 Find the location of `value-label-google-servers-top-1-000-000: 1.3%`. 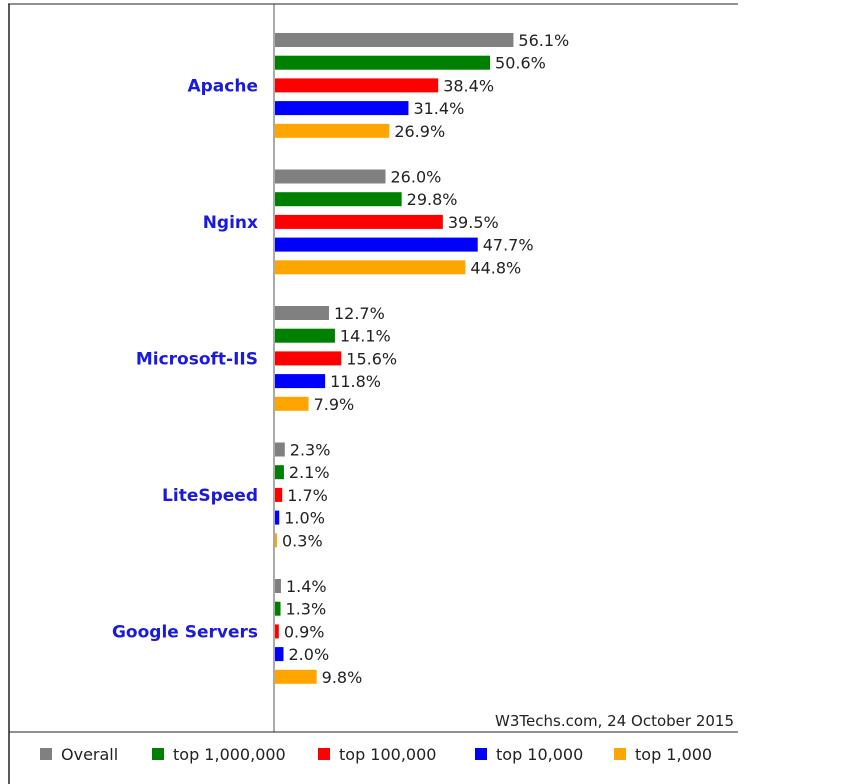

value-label-google-servers-top-1-000-000: 1.3% is located at coordinates (306, 609).